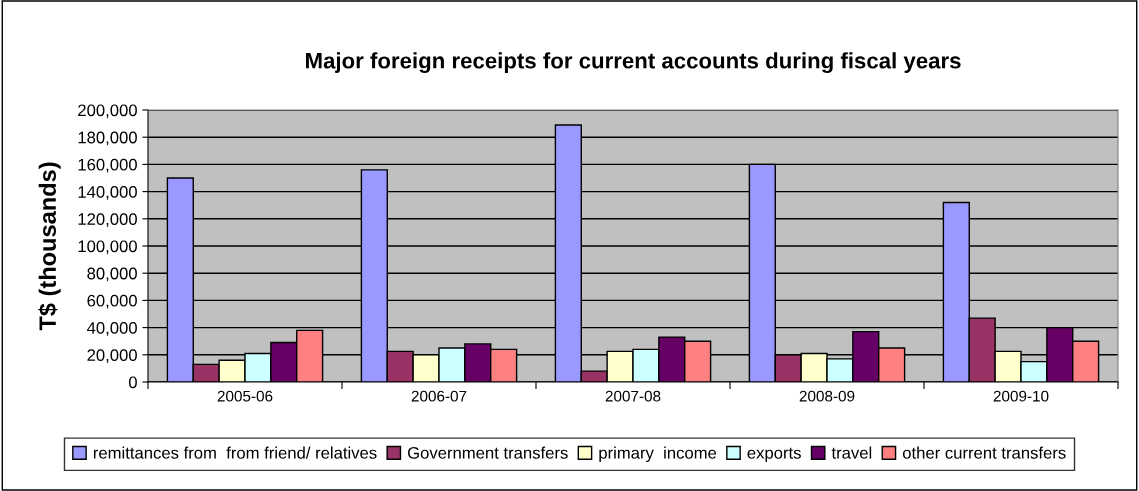  I want to click on y-tick-label: 0, so click(132, 382).